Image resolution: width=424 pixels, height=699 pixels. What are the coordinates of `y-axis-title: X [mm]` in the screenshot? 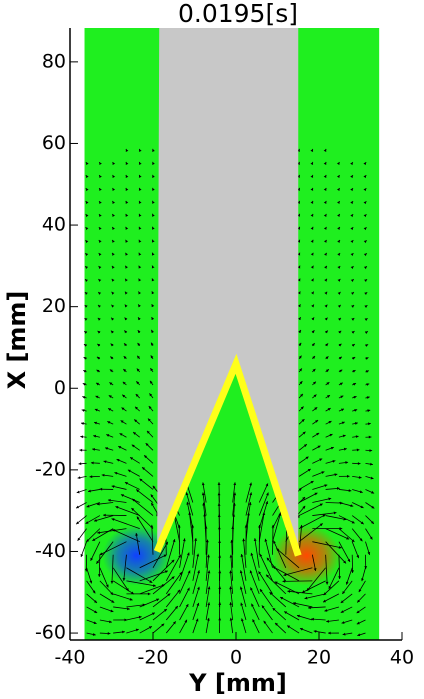 It's located at (17, 340).